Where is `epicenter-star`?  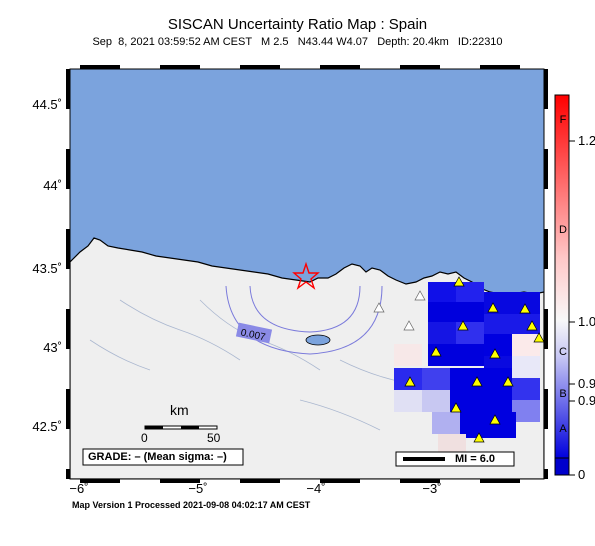
epicenter-star is located at coordinates (306, 275).